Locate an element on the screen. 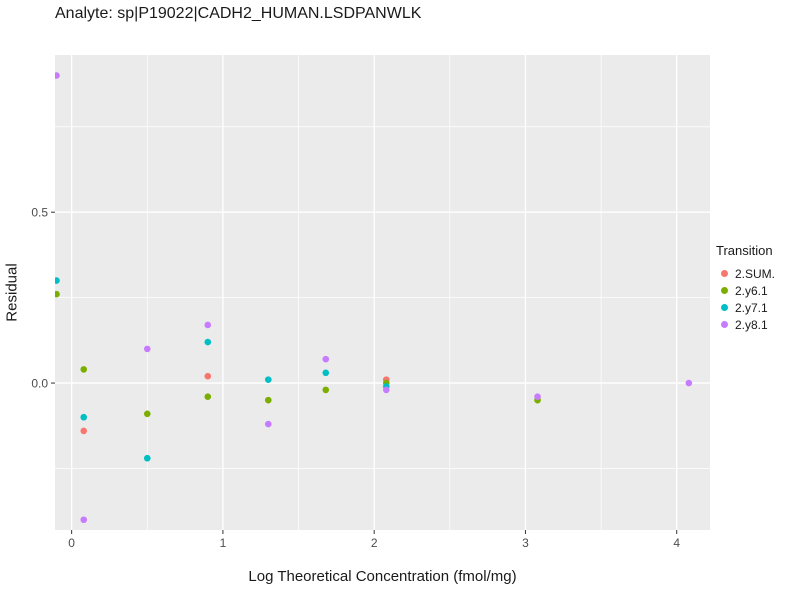 This screenshot has width=800, height=600. y-tick-label: 0.0 is located at coordinates (39, 383).